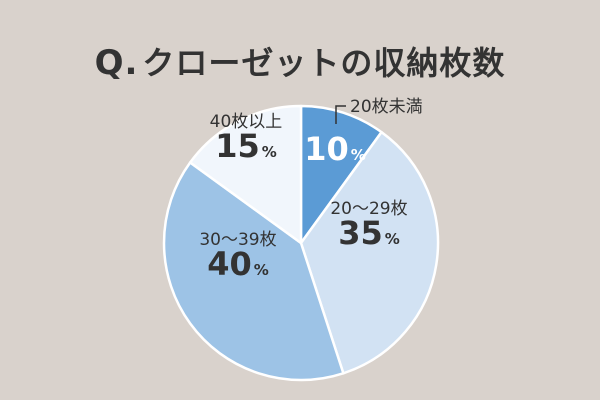  Describe the element at coordinates (386, 107) in the screenshot. I see `slice-label-1: 20枚未満` at that location.